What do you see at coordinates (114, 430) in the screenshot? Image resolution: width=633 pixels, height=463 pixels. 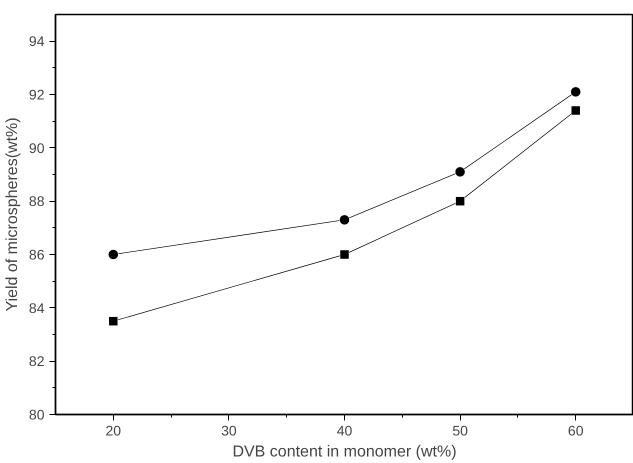 I see `x-tick-label: 20` at bounding box center [114, 430].